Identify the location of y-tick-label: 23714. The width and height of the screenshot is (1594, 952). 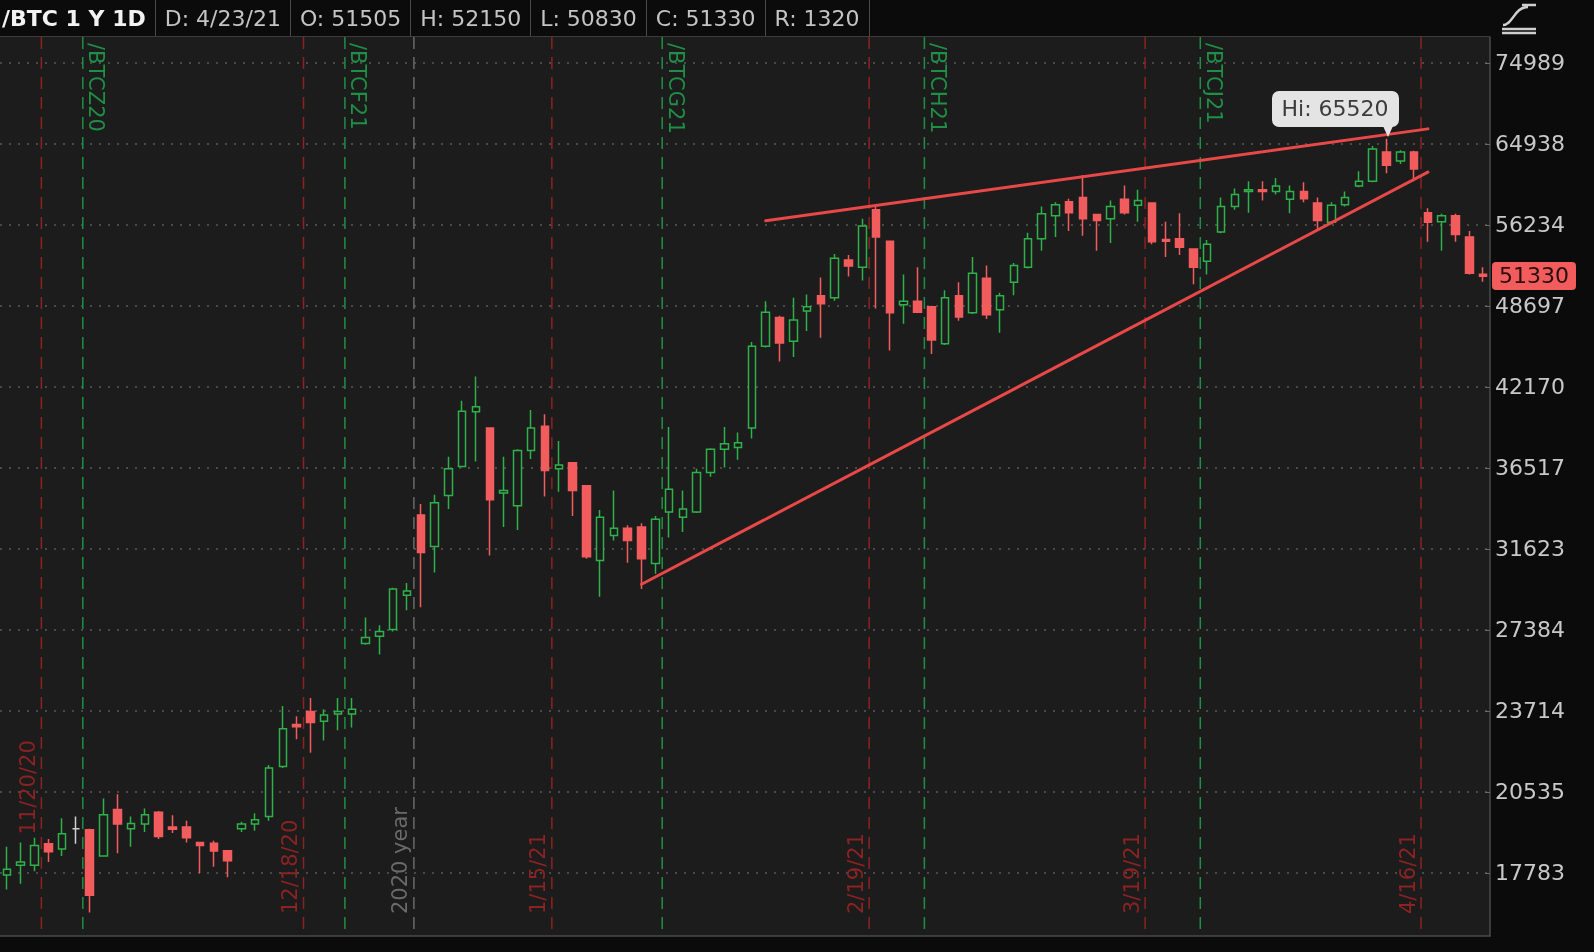
(1530, 711).